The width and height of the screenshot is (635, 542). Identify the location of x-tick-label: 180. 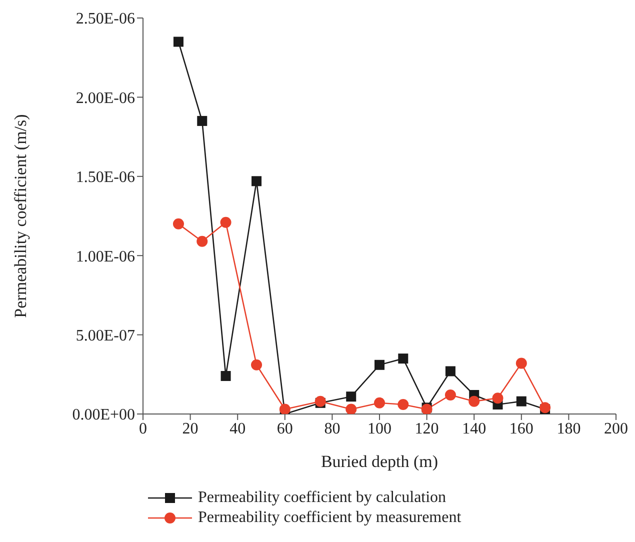
(568, 429).